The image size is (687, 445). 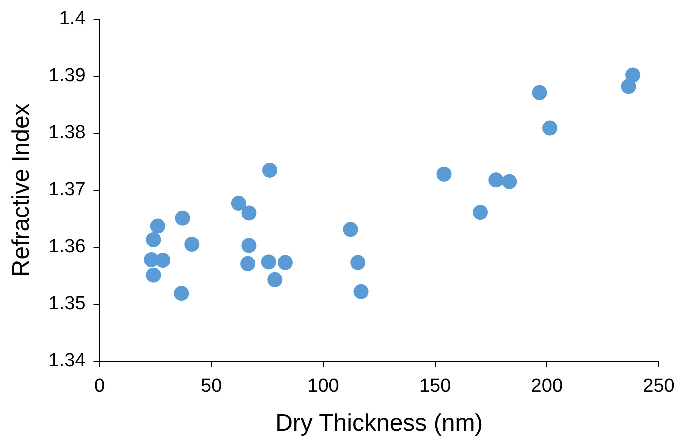 What do you see at coordinates (435, 387) in the screenshot?
I see `x-tick-label: 150` at bounding box center [435, 387].